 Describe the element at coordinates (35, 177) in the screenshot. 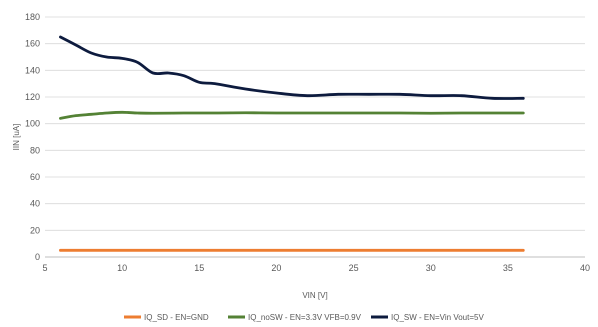

I see `y-tick-label: 60` at that location.